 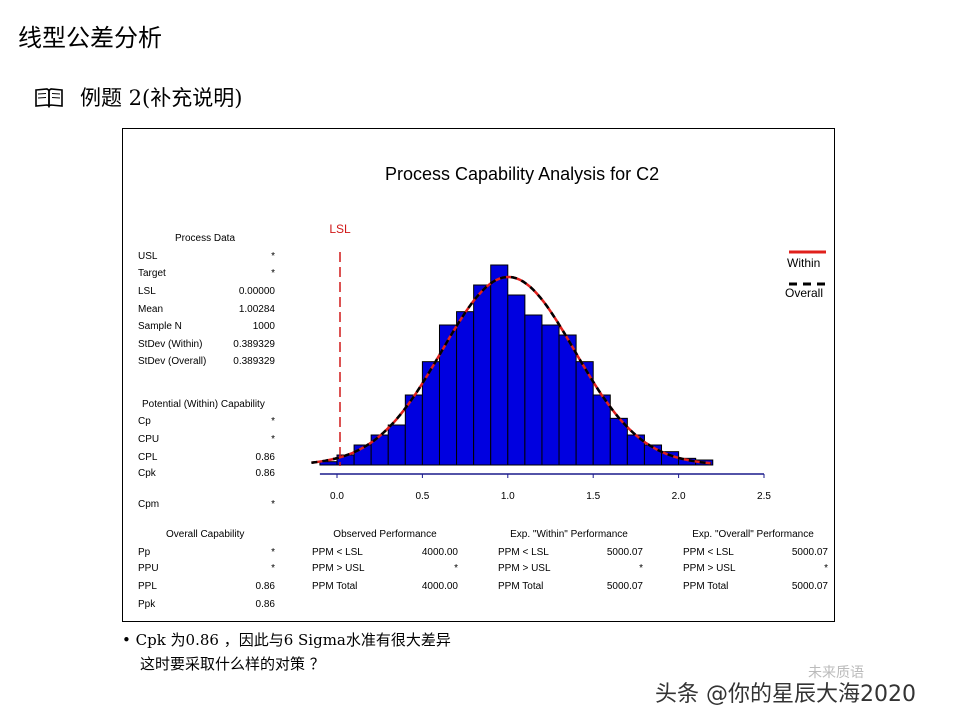 What do you see at coordinates (144, 552) in the screenshot?
I see `oc-label: Pp` at bounding box center [144, 552].